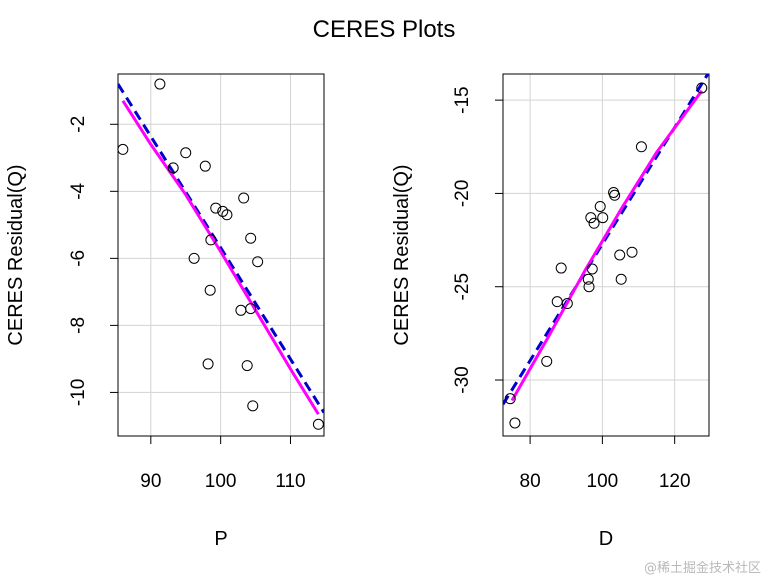 Image resolution: width=769 pixels, height=582 pixels. What do you see at coordinates (462, 193) in the screenshot?
I see `y-tick-label: -20` at bounding box center [462, 193].